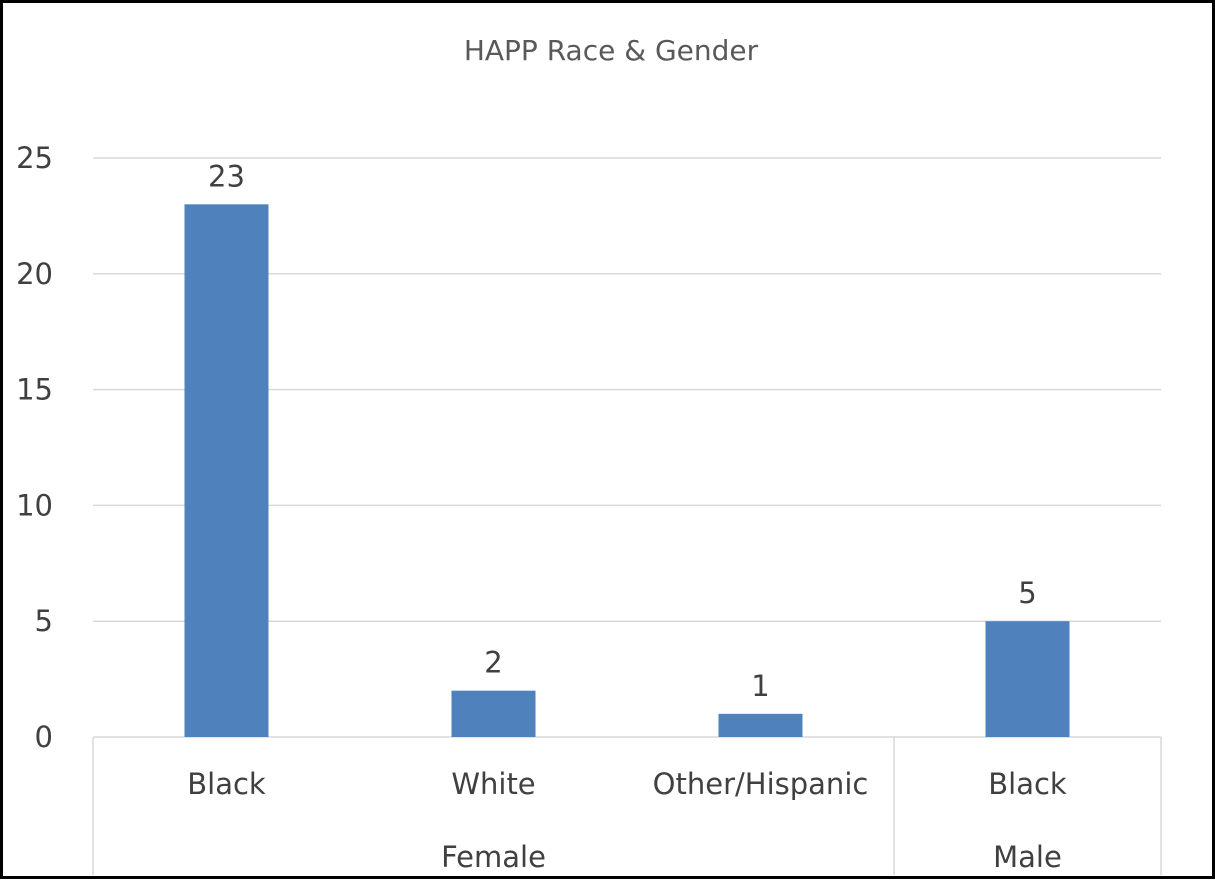 This screenshot has height=882, width=1215. Describe the element at coordinates (44, 737) in the screenshot. I see `y-tick-label: 0` at that location.